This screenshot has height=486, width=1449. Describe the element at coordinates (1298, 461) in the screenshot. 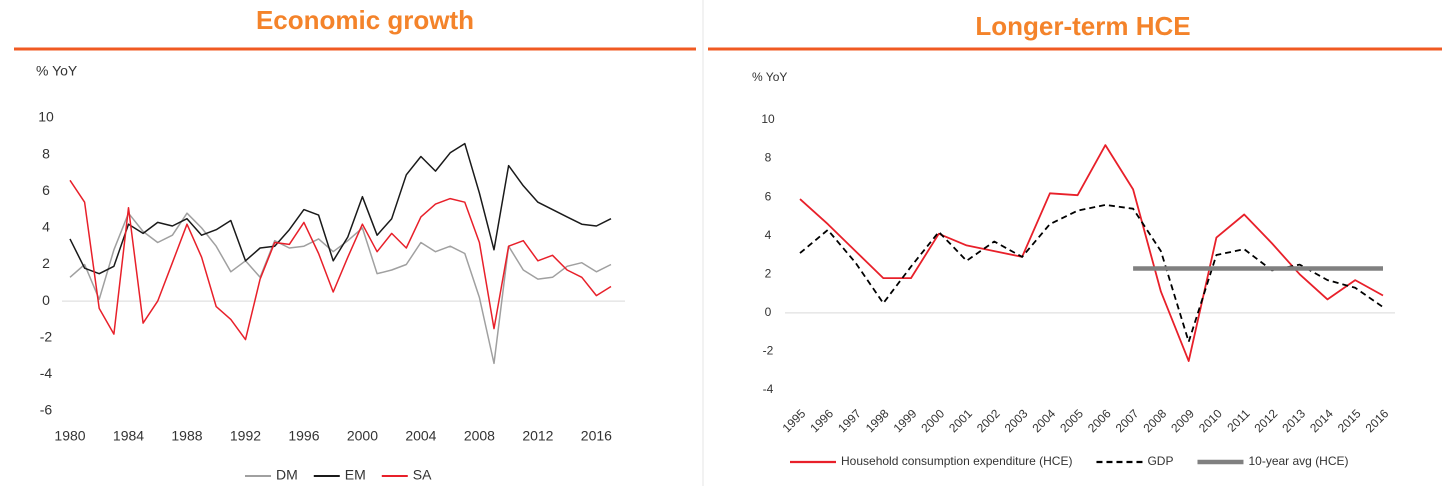

I see `legend-label: 10-year avg (HCE)` at that location.